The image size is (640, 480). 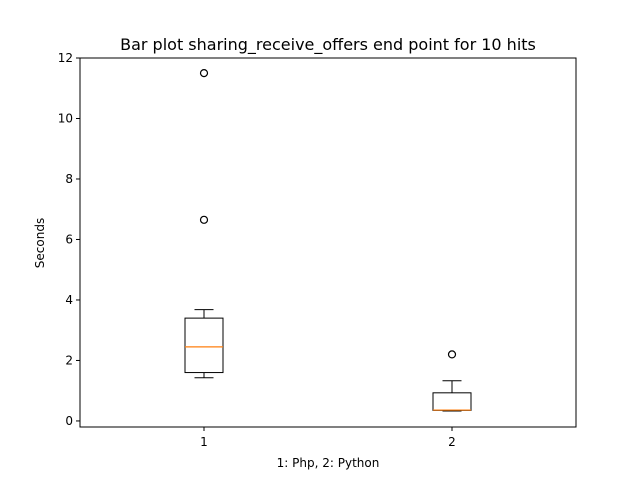 I want to click on x-axis-label: 1: Php, 2: Python, so click(x=328, y=463).